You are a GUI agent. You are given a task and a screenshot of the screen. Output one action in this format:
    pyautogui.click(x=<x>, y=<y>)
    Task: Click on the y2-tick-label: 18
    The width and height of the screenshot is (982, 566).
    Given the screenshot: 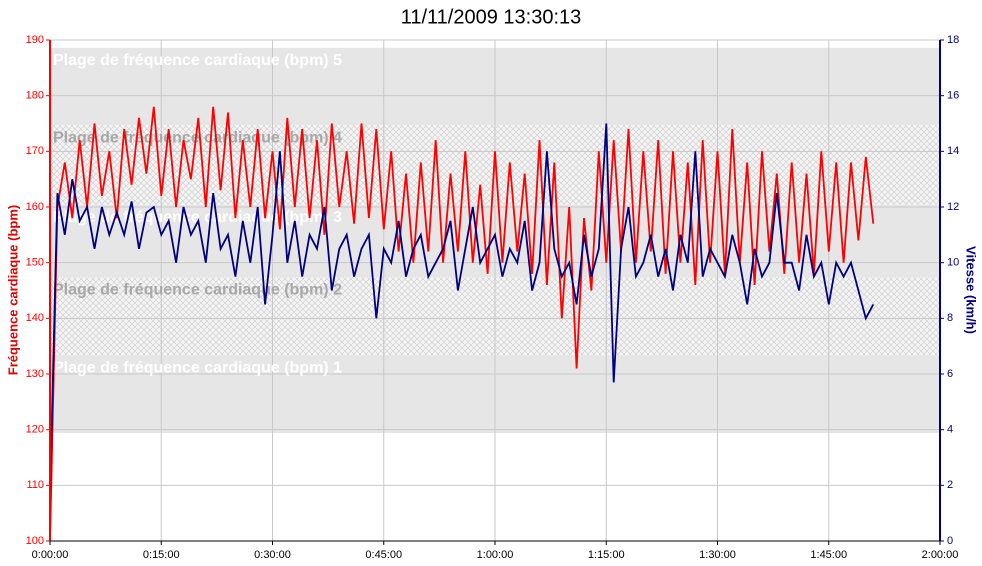 What is the action you would take?
    pyautogui.click(x=953, y=40)
    